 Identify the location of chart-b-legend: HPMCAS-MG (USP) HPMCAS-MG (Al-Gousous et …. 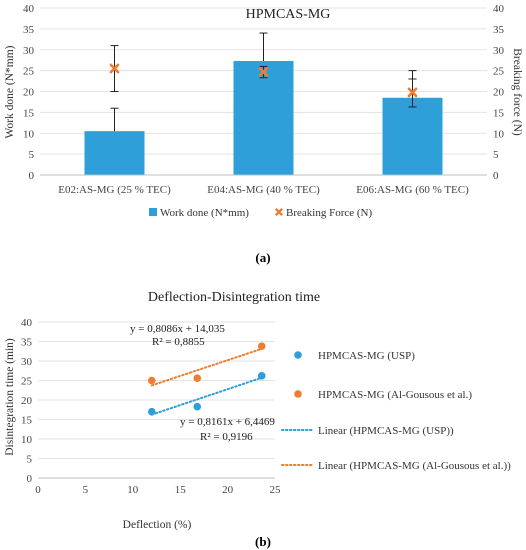
(396, 411).